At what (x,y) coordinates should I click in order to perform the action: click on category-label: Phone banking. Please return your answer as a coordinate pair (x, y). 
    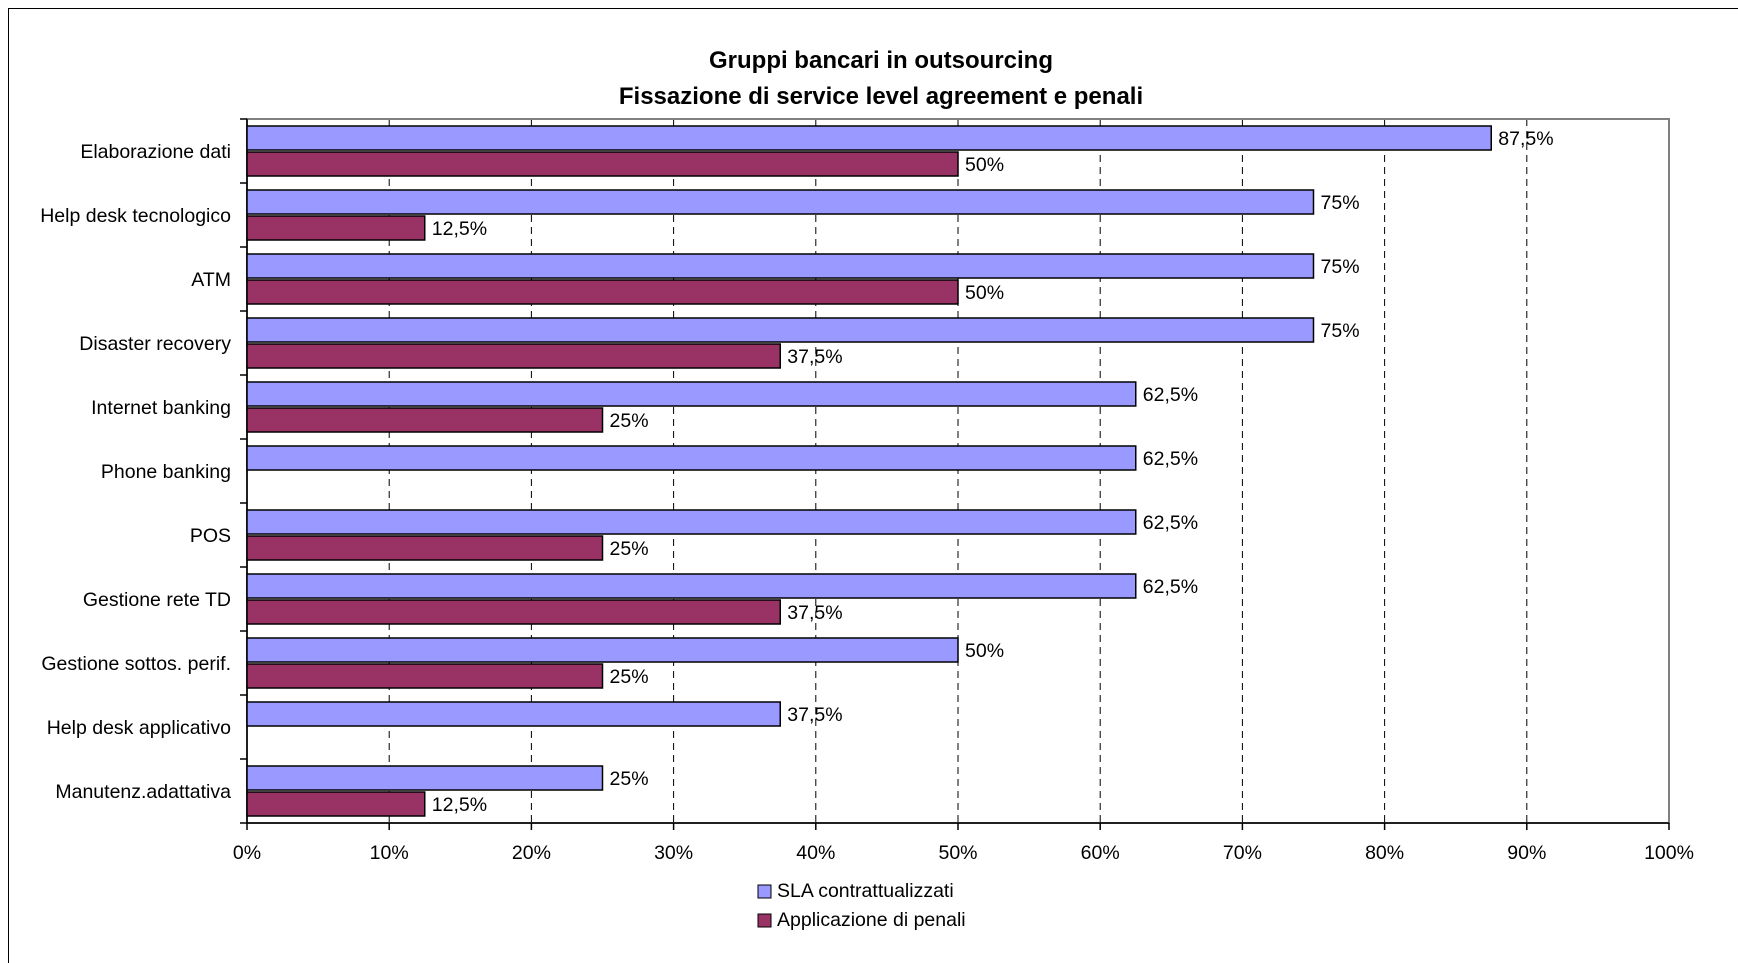
    Looking at the image, I should click on (166, 472).